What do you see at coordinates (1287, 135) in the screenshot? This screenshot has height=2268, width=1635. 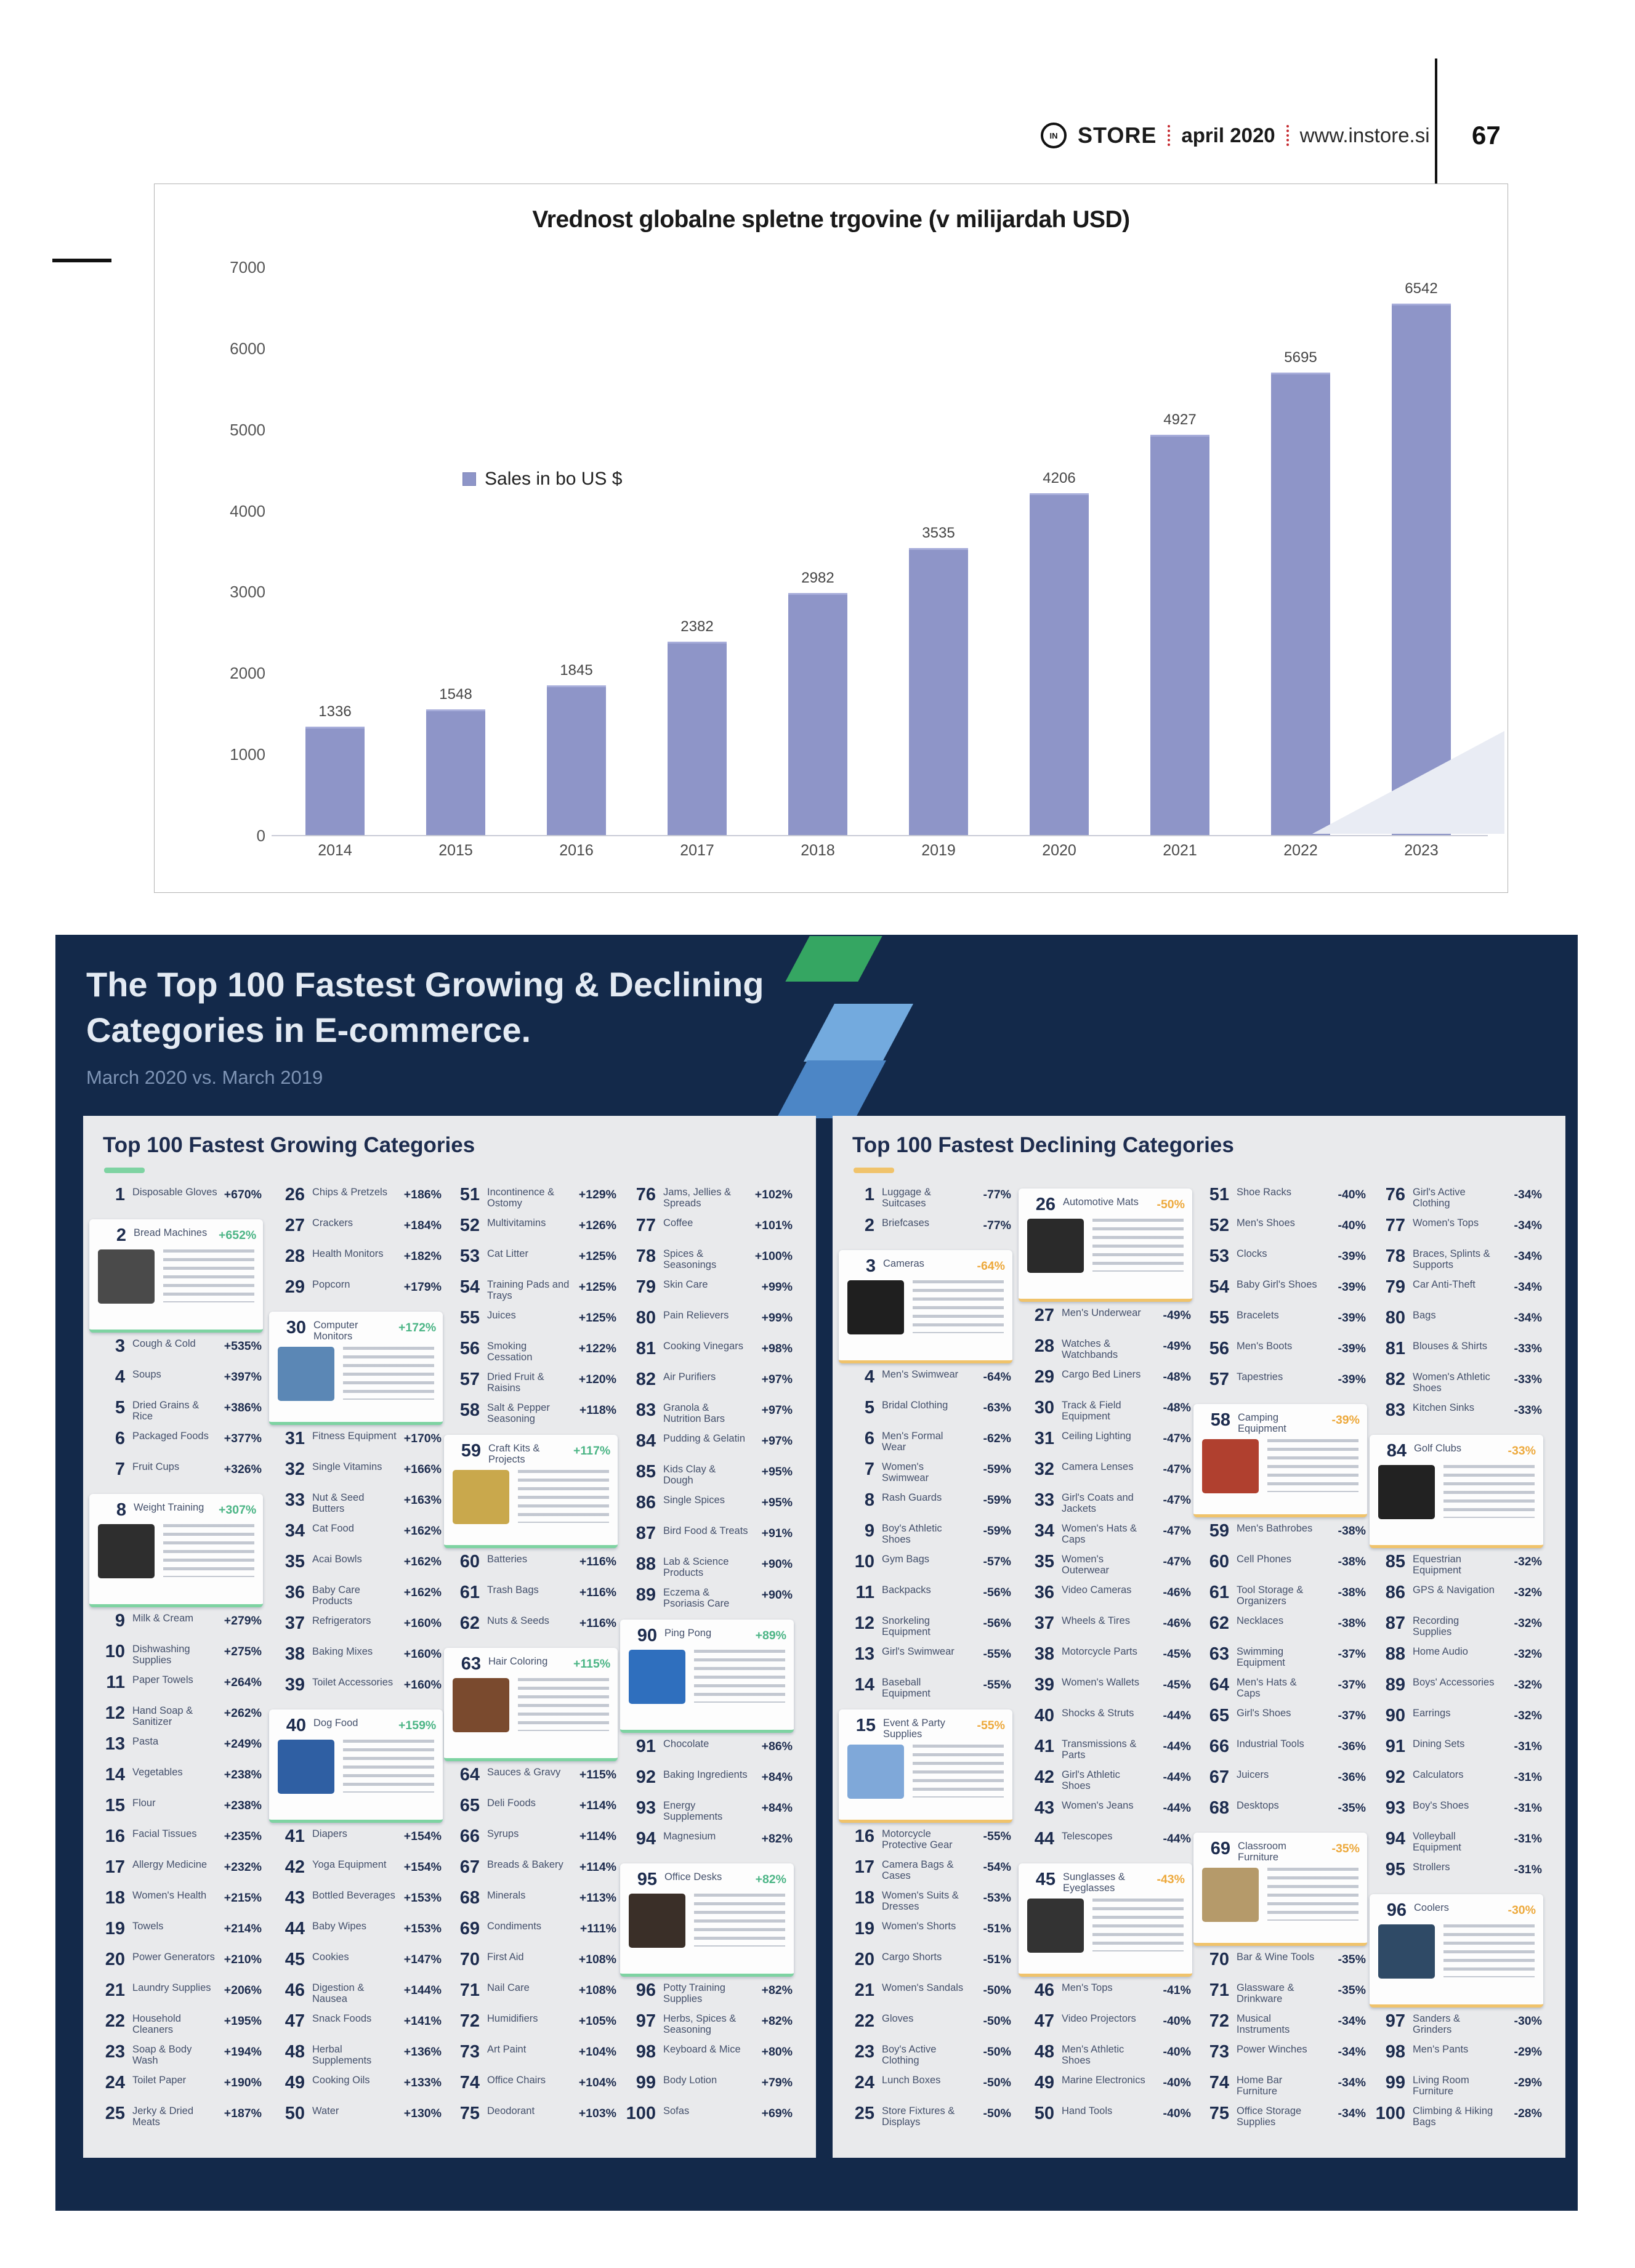 I see `dotted-separator-icon` at bounding box center [1287, 135].